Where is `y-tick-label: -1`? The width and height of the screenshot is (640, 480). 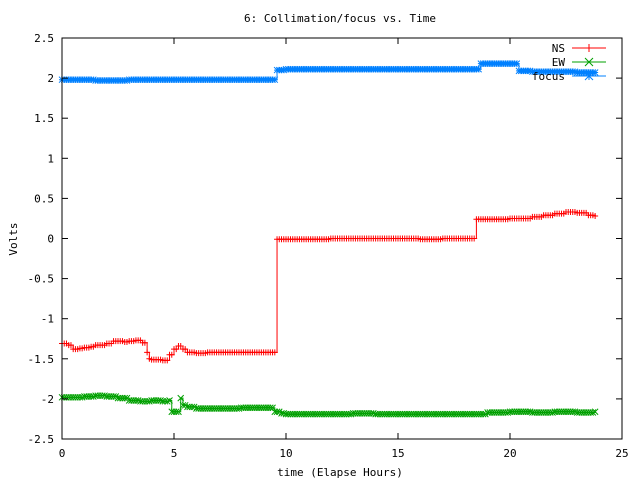 y-tick-label: -1 is located at coordinates (47, 319).